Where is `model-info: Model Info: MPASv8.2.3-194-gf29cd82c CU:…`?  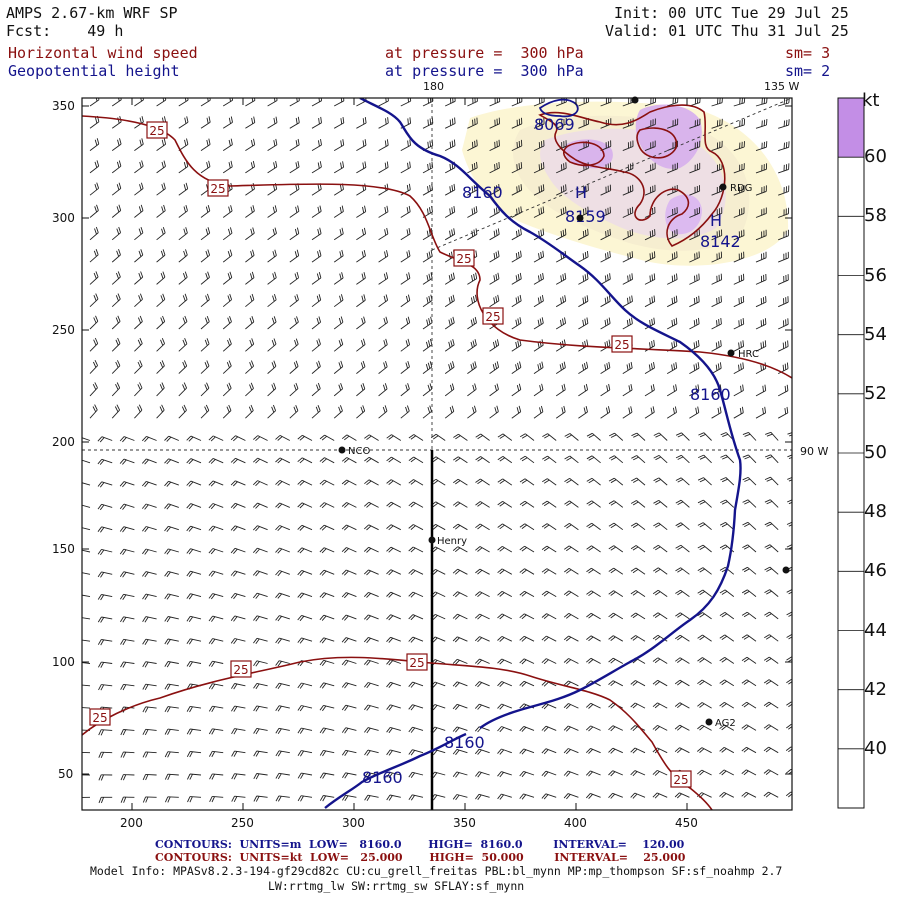 model-info: Model Info: MPASv8.2.3-194-gf29cd82c CU:… is located at coordinates (436, 871).